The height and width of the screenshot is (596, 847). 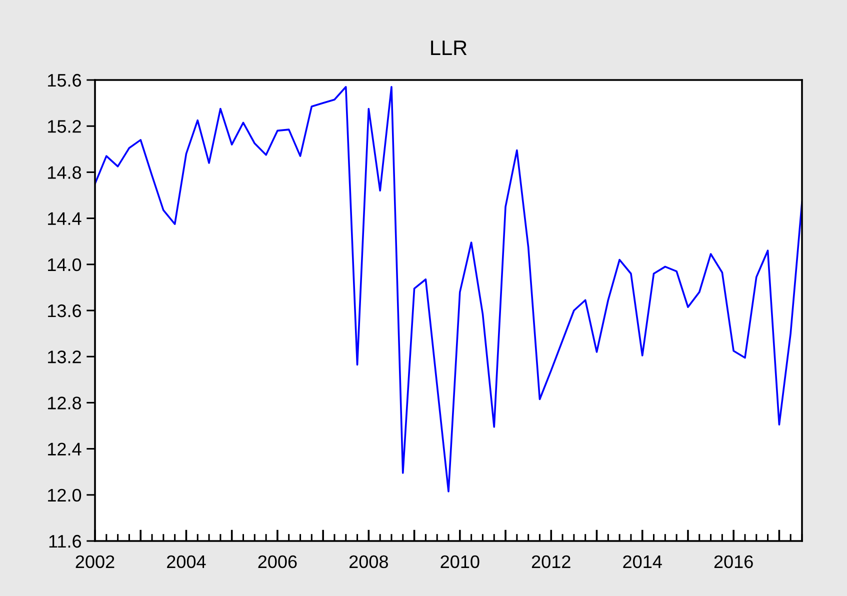 What do you see at coordinates (642, 561) in the screenshot?
I see `x-tick-label: 2014` at bounding box center [642, 561].